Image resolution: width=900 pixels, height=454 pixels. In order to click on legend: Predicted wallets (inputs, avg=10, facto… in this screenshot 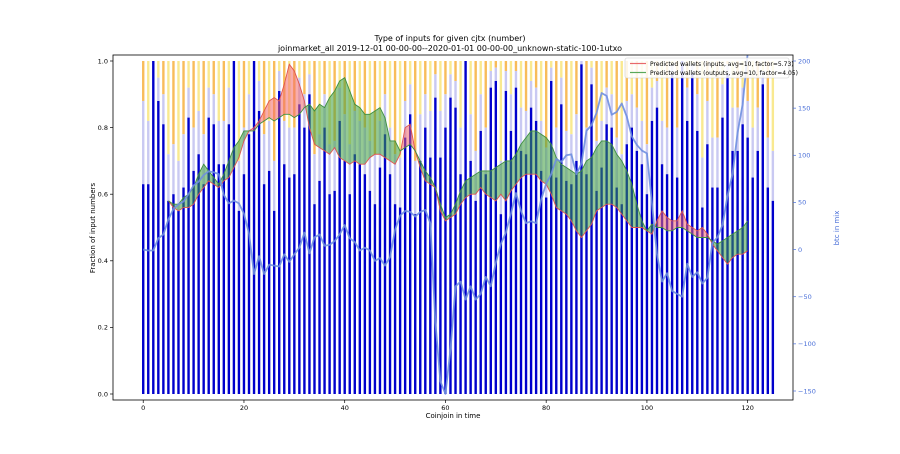, I will do `click(711, 68)`.